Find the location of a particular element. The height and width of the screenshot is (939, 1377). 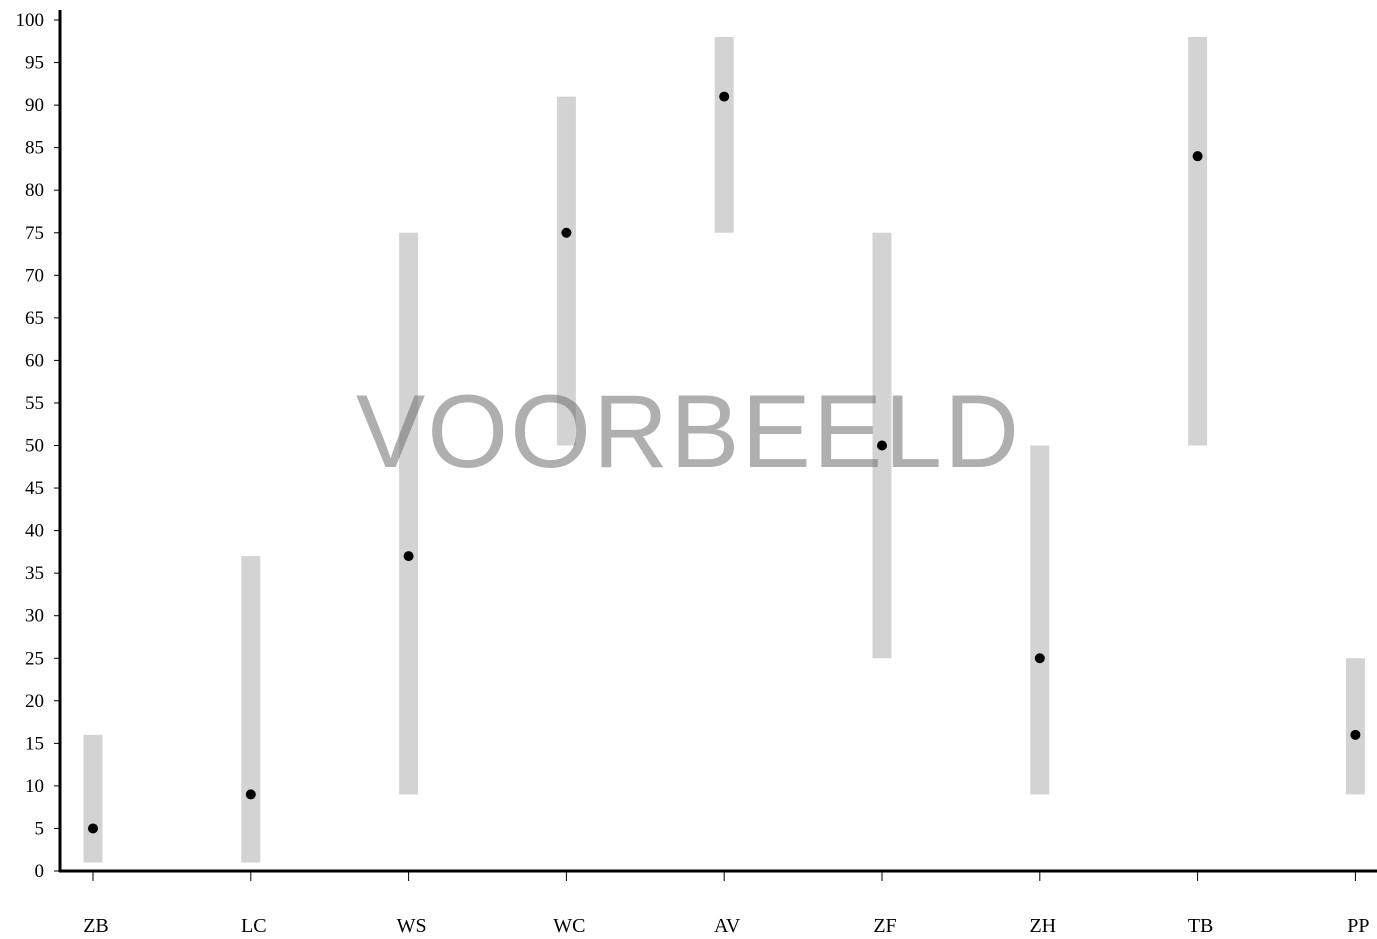

data-point-pp is located at coordinates (1355, 734).